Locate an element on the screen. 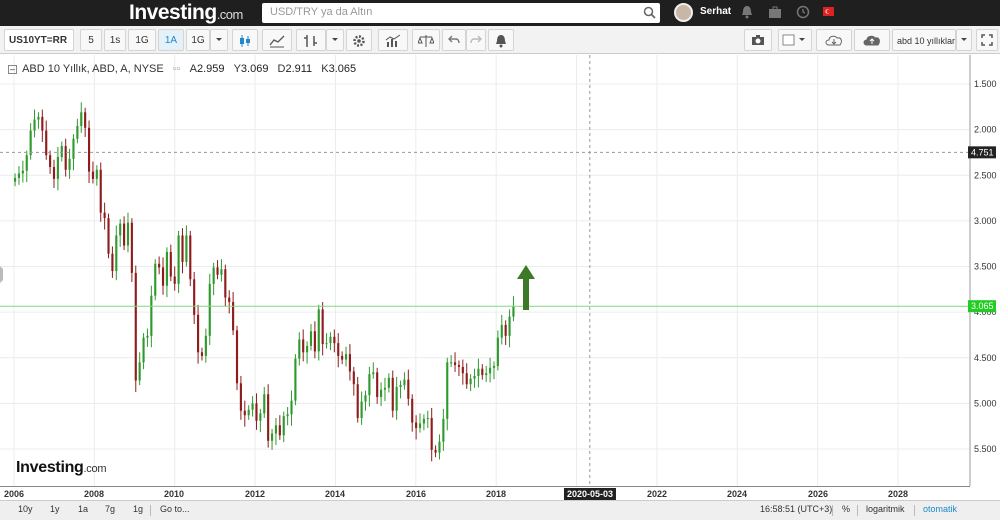 The height and width of the screenshot is (520, 1000). auto-scale-toggle: otomatik is located at coordinates (940, 509).